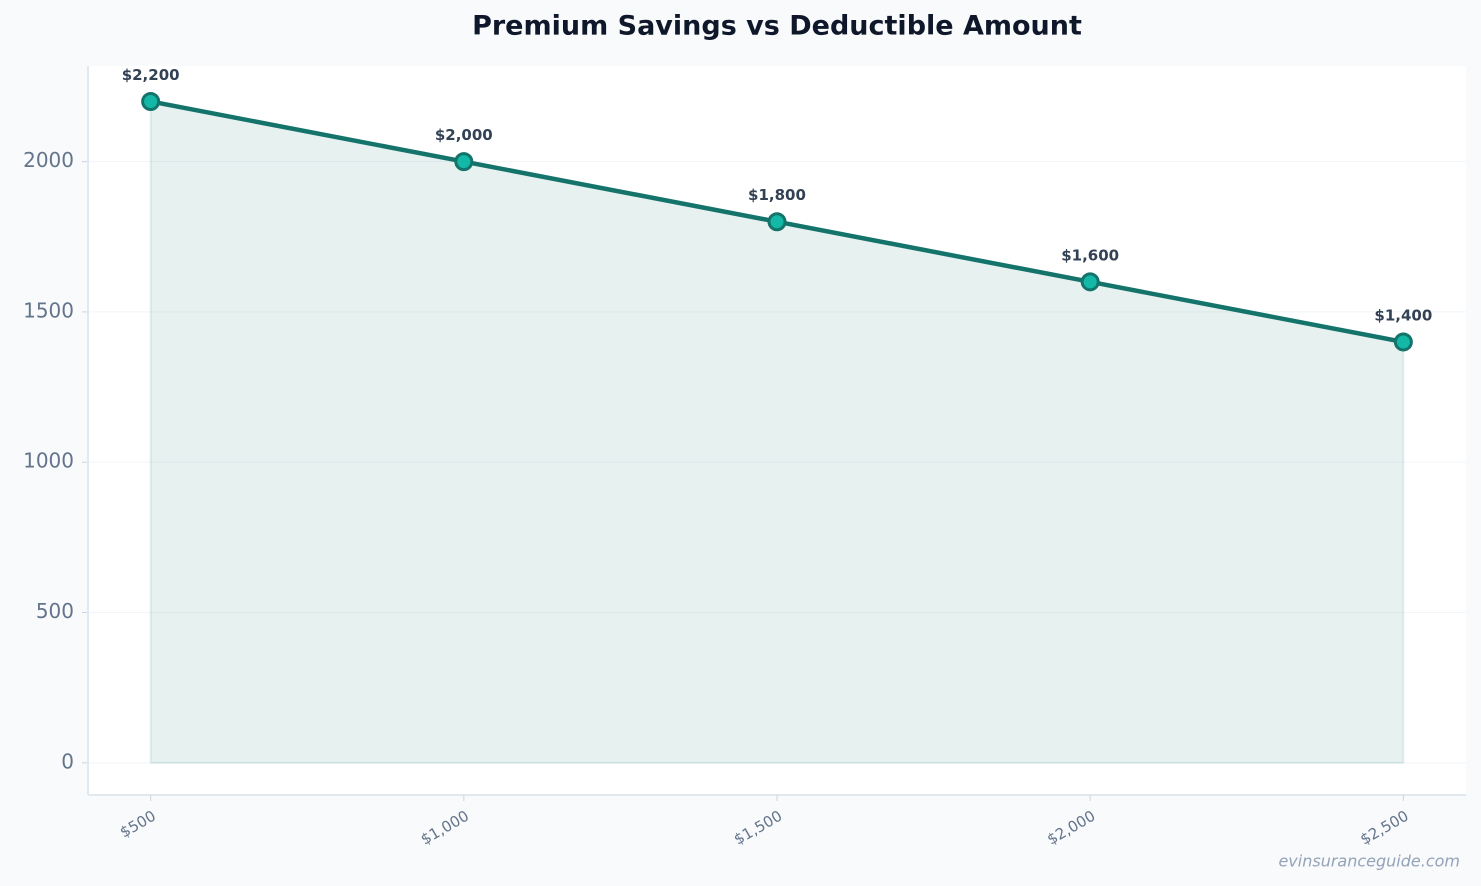  What do you see at coordinates (151, 75) in the screenshot?
I see `data-label: $2,200` at bounding box center [151, 75].